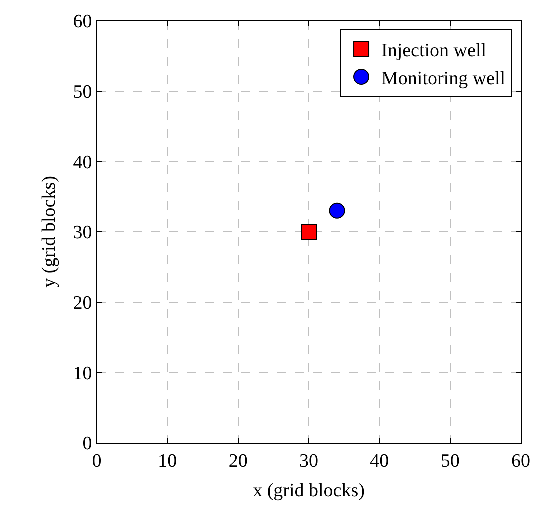  What do you see at coordinates (309, 461) in the screenshot?
I see `x-tick-label: 30` at bounding box center [309, 461].